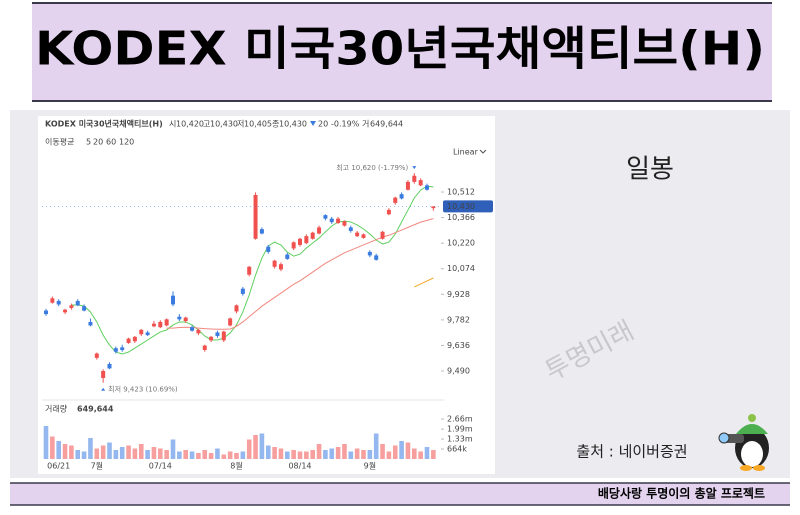 This screenshot has width=800, height=515. What do you see at coordinates (461, 268) in the screenshot?
I see `y-tick-label: 10,074` at bounding box center [461, 268].